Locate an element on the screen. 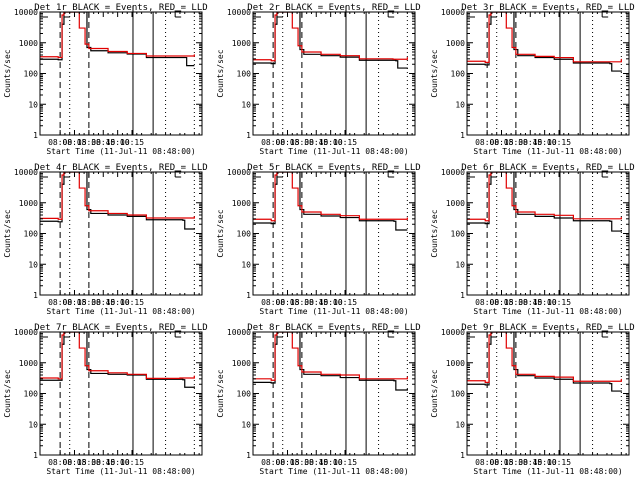  panel-title: Det 6r BLACK = Events, RED = LLD is located at coordinates (547, 168).